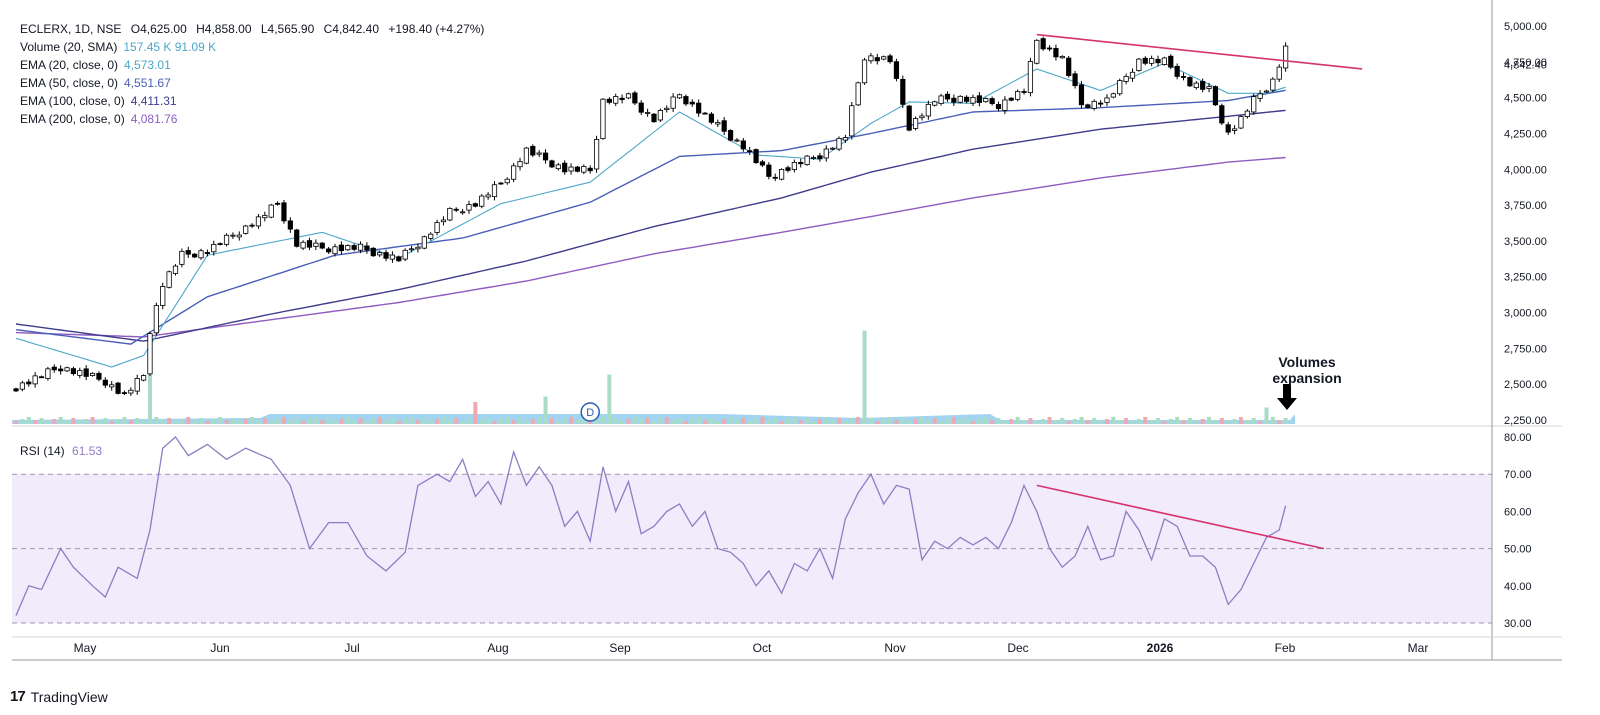  I want to click on rsi-legend: RSI (14) 61.53, so click(61, 451).